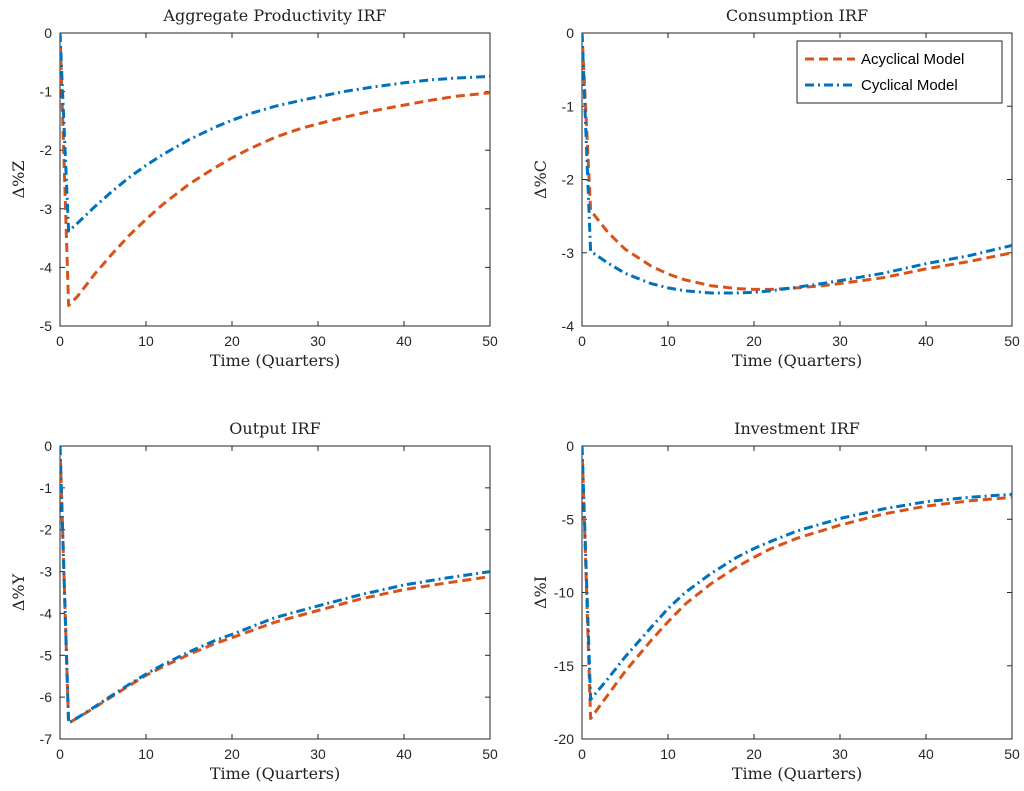  I want to click on y-axis-label: Δ%Z, so click(18, 180).